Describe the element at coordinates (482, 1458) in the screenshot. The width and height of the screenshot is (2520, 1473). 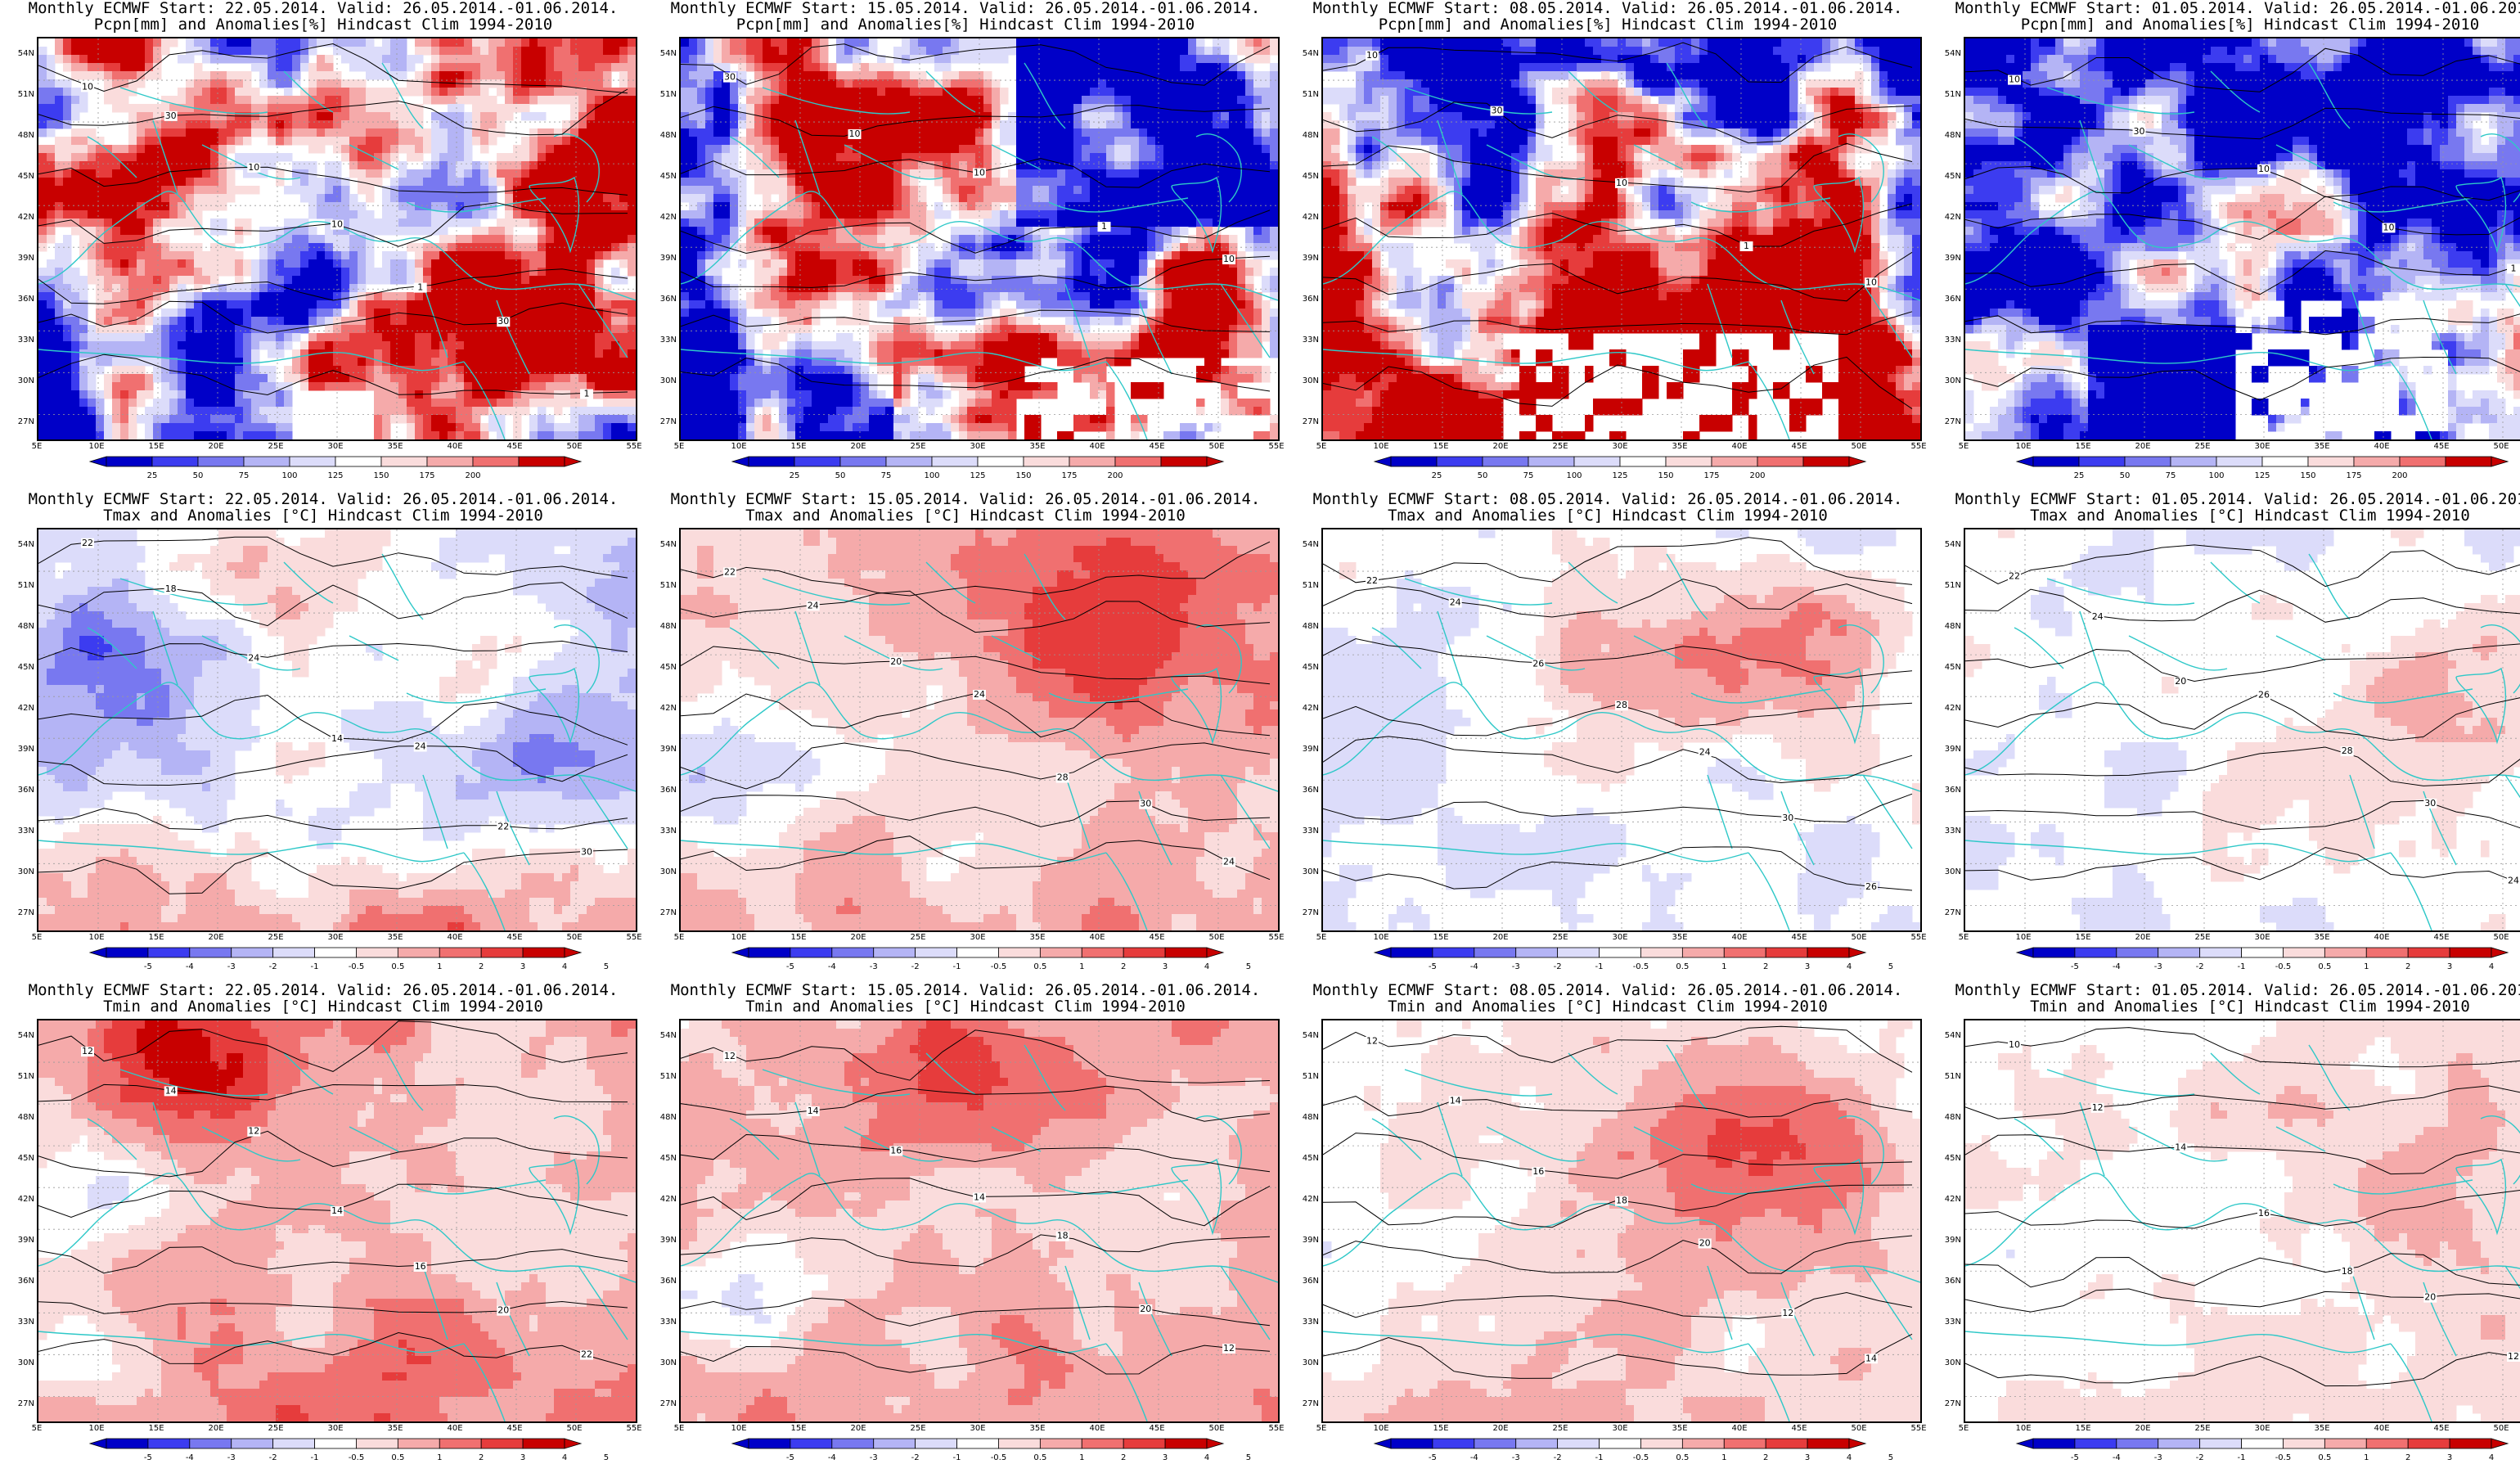
I see `colorbar-tick-label: 2` at that location.